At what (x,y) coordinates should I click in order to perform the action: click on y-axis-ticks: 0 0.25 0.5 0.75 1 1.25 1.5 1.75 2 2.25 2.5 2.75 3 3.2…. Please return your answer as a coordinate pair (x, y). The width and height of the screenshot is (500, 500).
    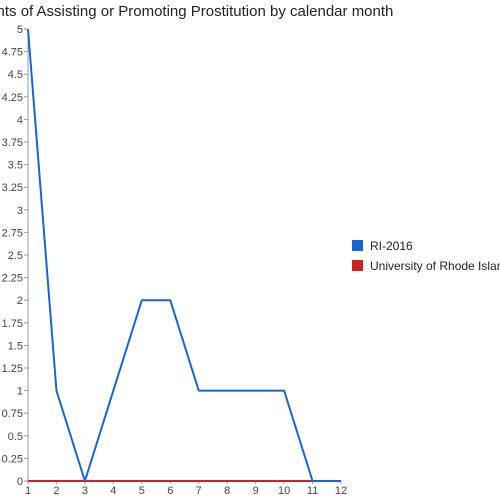
    Looking at the image, I should click on (15, 256).